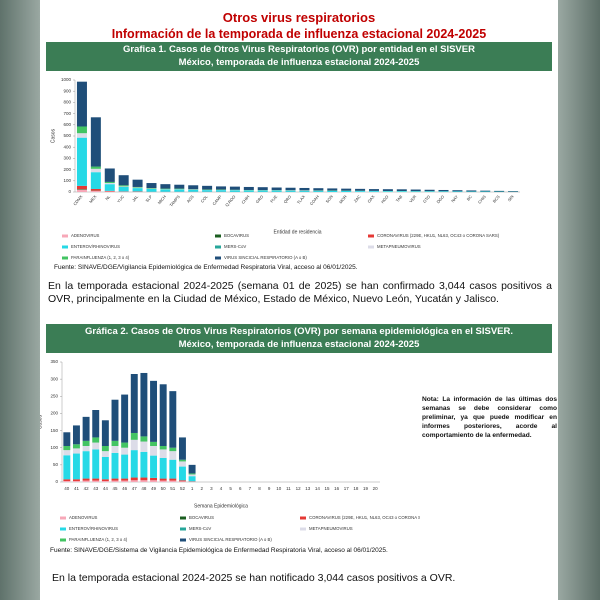  I want to click on x-tick-label: 19, so click(366, 488).